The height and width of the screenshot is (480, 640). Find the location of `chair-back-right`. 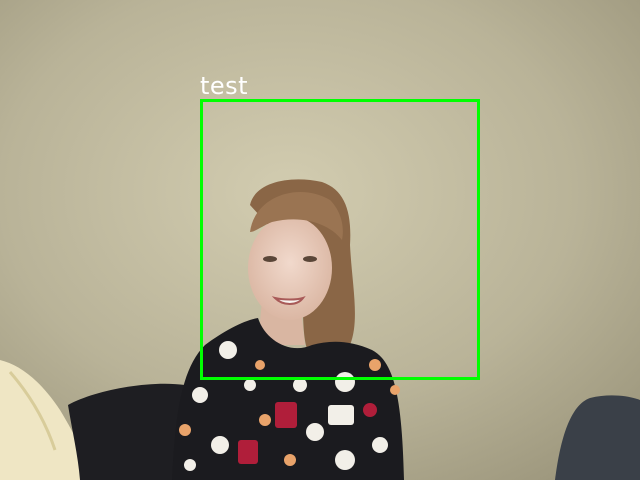

chair-back-right is located at coordinates (597, 437).